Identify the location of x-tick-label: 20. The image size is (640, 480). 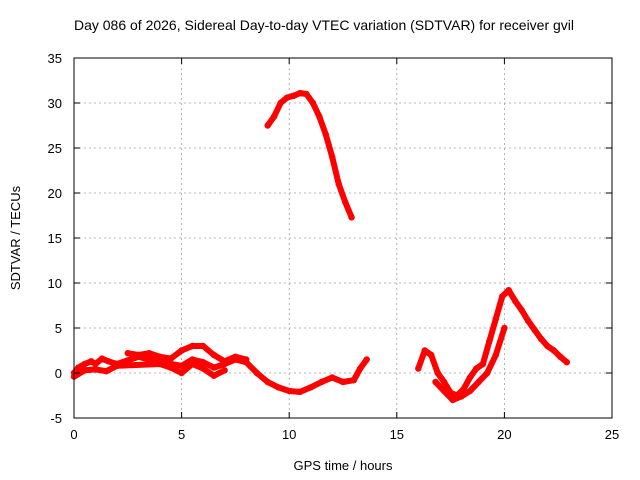
(504, 434).